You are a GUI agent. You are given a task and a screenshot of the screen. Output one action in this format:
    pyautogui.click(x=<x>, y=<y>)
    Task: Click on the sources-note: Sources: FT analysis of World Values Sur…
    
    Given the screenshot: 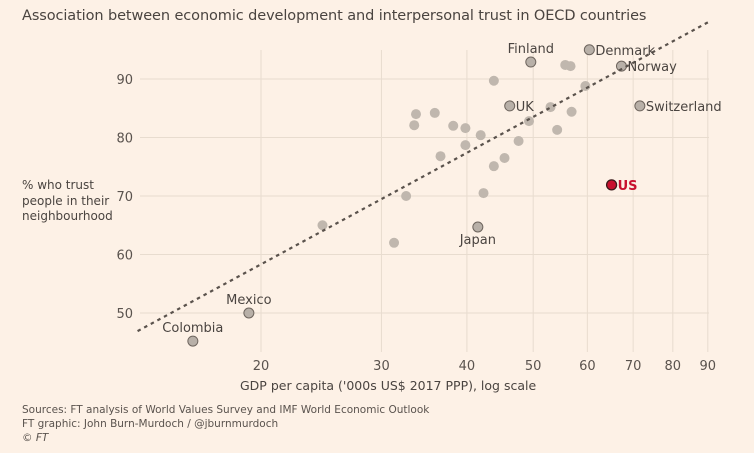 What is the action you would take?
    pyautogui.click(x=226, y=410)
    